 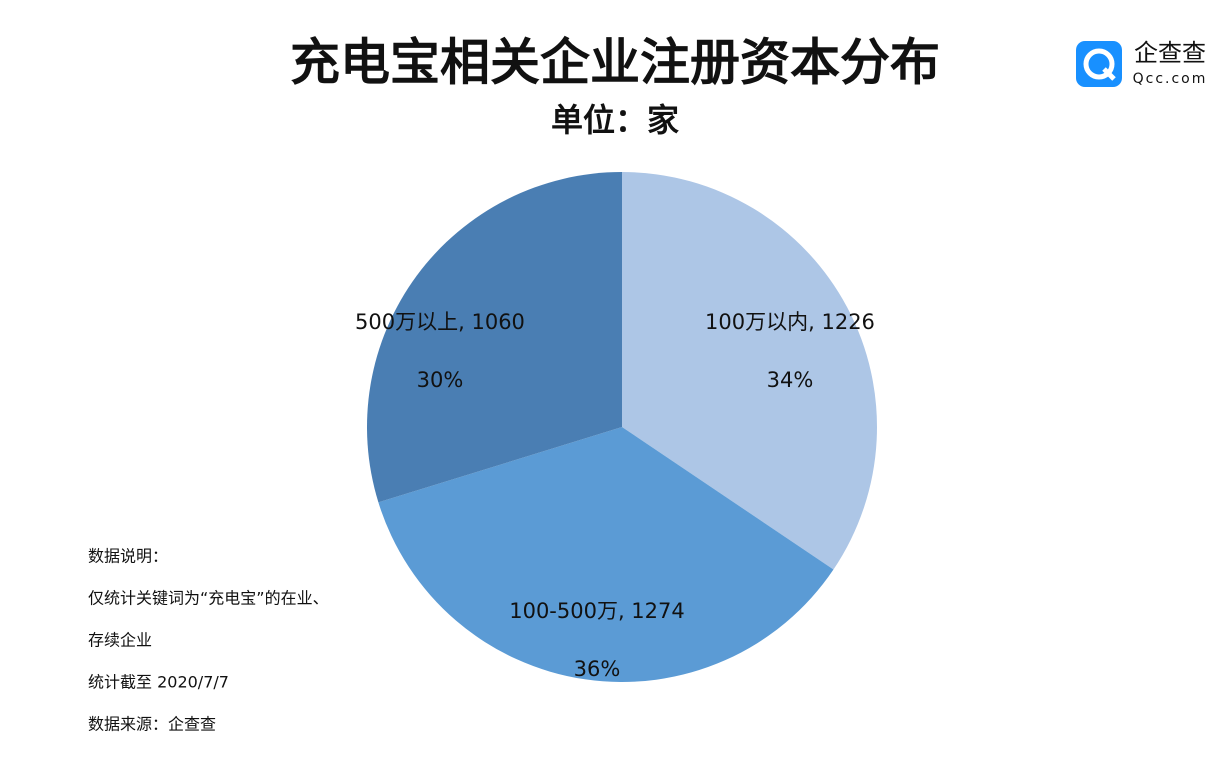 What do you see at coordinates (152, 724) in the screenshot?
I see `footnote: 数据来源：企查查` at bounding box center [152, 724].